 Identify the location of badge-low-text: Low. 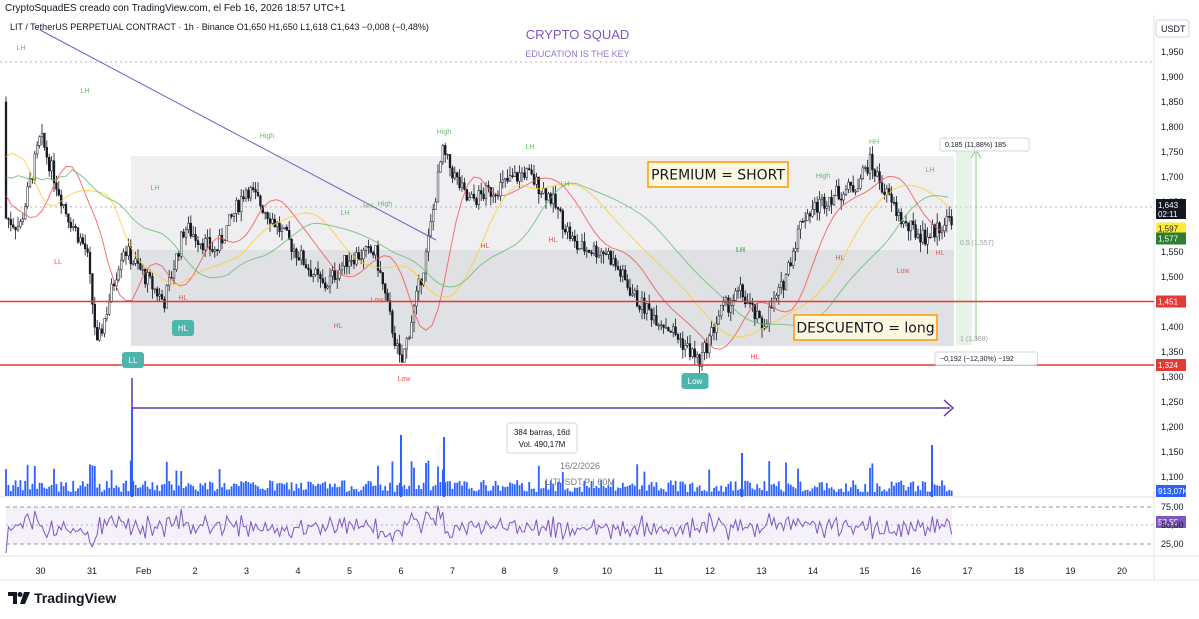
(695, 381).